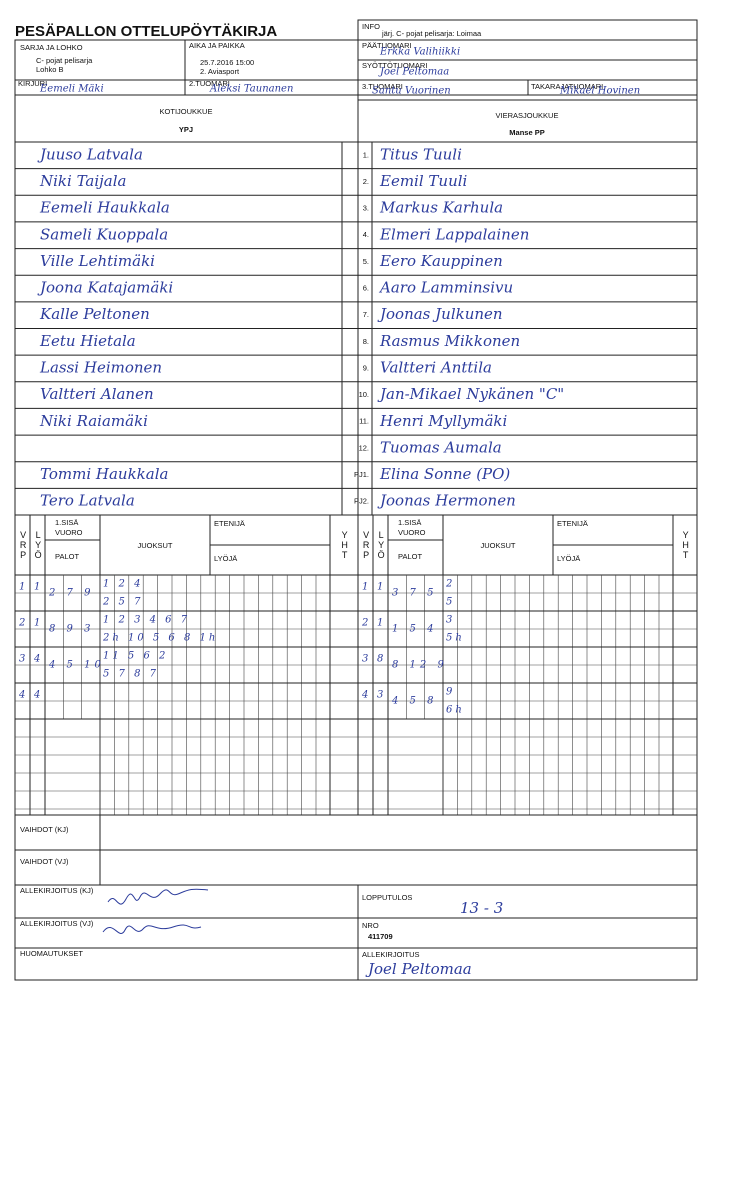 This screenshot has height=1200, width=729. What do you see at coordinates (446, 501) in the screenshot?
I see `field-text: Joonas Hermonen` at bounding box center [446, 501].